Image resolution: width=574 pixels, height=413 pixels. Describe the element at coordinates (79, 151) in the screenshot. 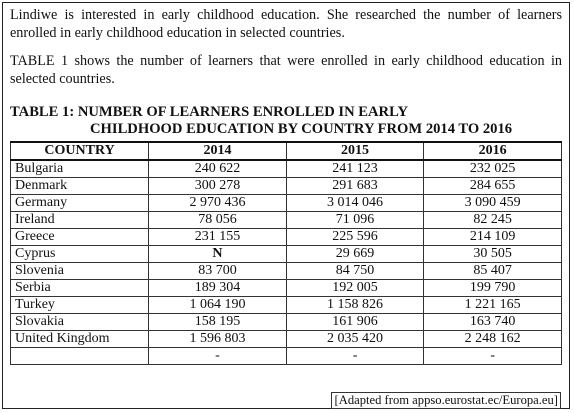

I see `header-country: COUNTRY` at that location.